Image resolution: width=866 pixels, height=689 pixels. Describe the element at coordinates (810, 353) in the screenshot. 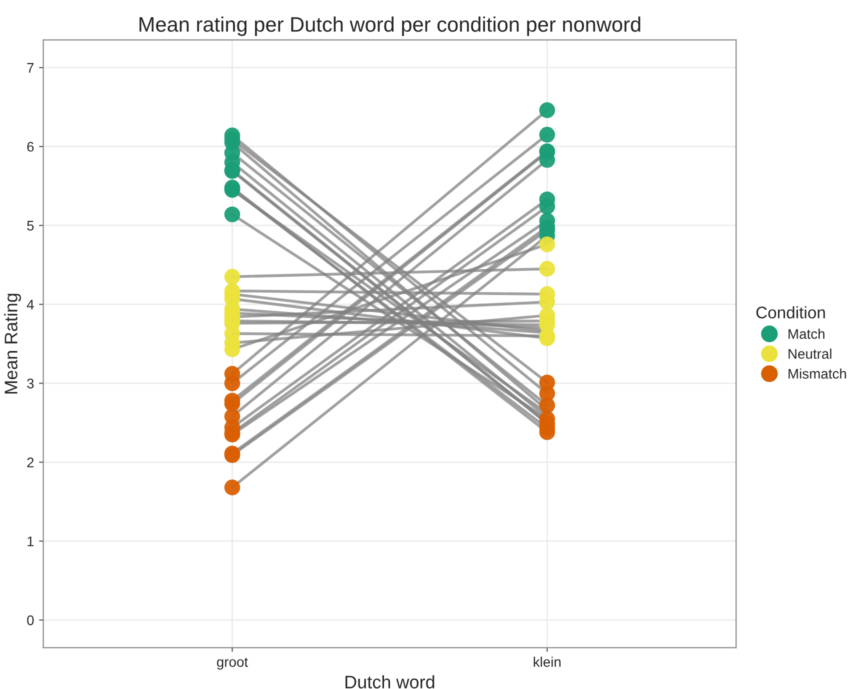

I see `legend-label: Neutral` at that location.